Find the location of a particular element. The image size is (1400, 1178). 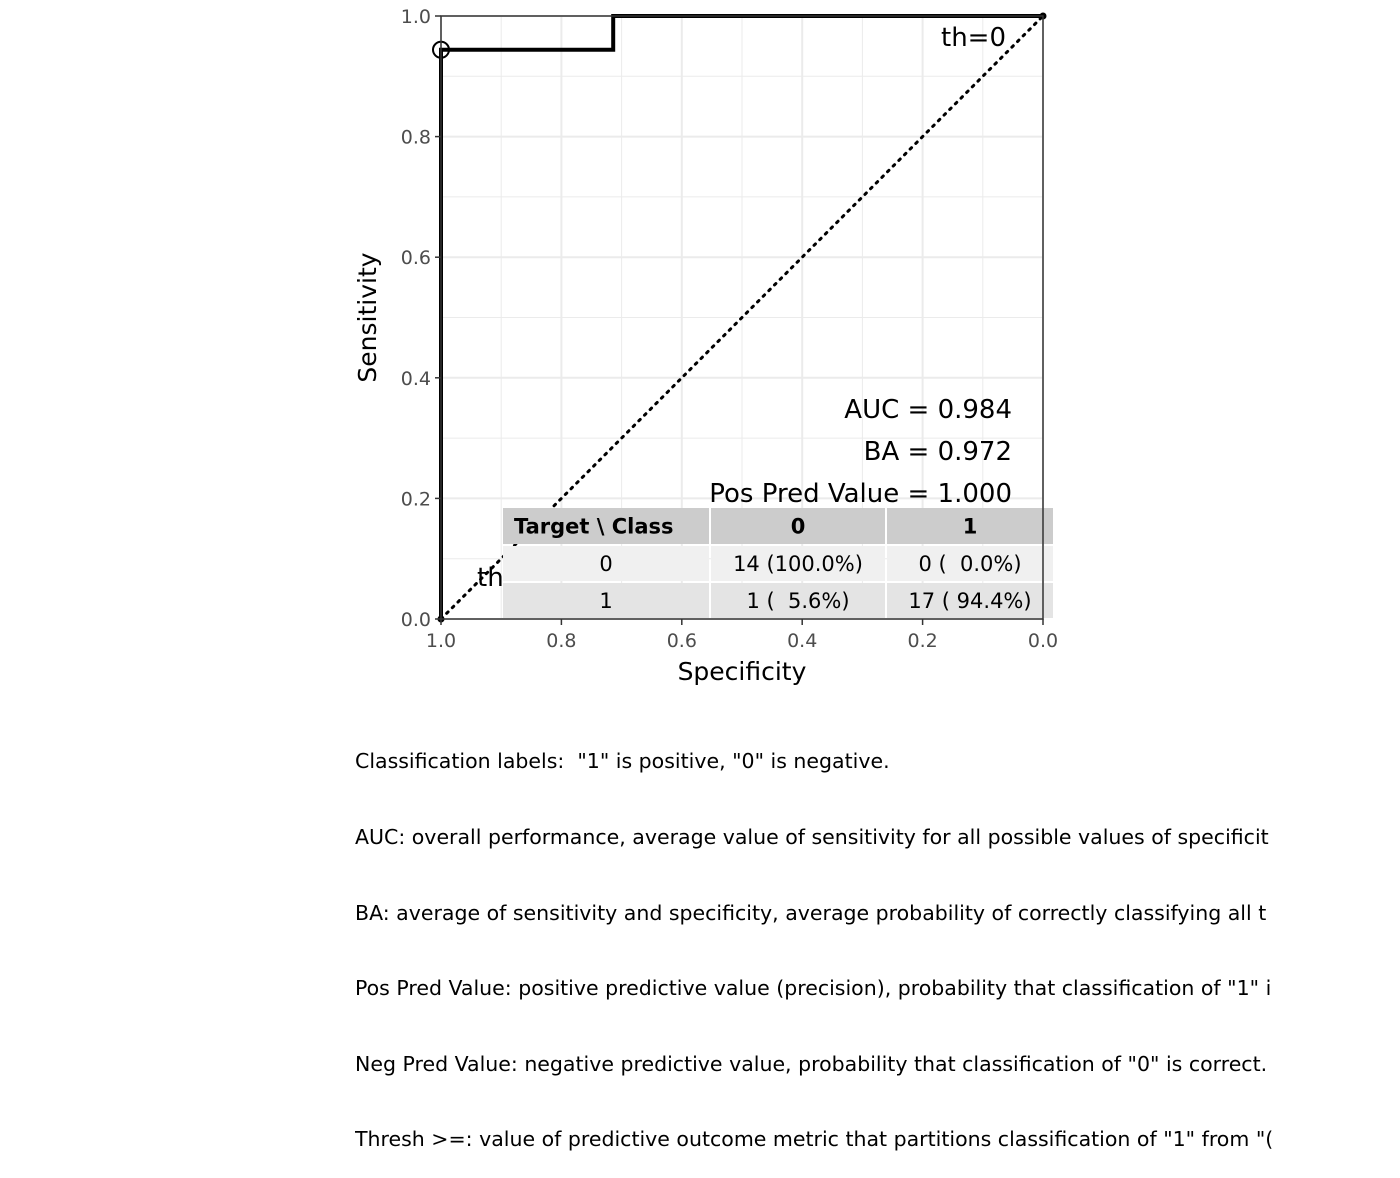

threshold-label-top: th=0 is located at coordinates (973, 38).